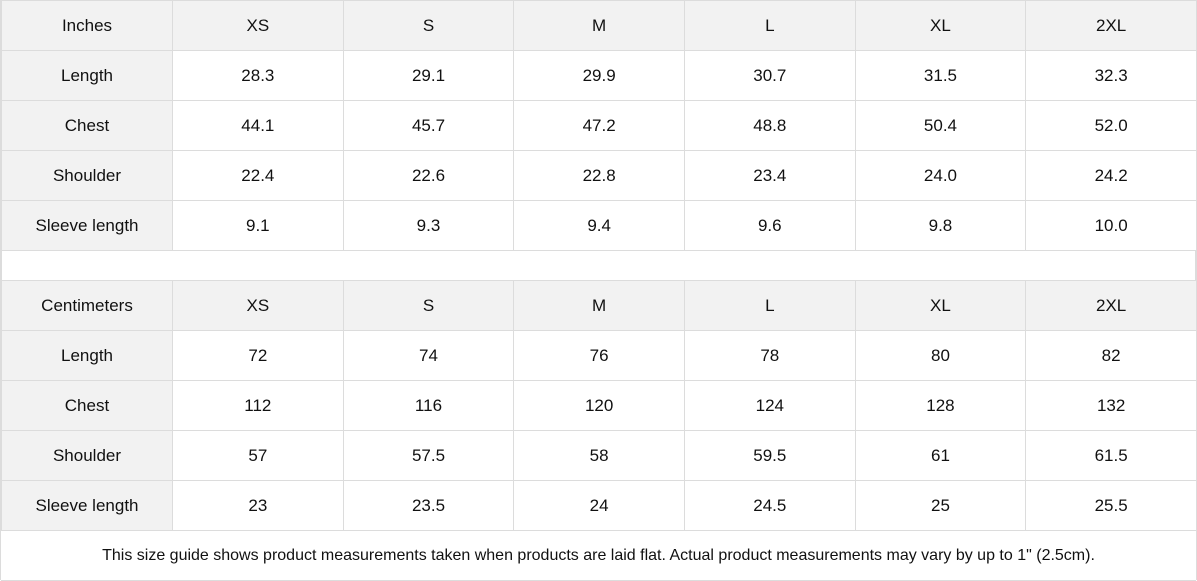 The image size is (1197, 581). What do you see at coordinates (940, 505) in the screenshot?
I see `measurement-cell: 25` at bounding box center [940, 505].